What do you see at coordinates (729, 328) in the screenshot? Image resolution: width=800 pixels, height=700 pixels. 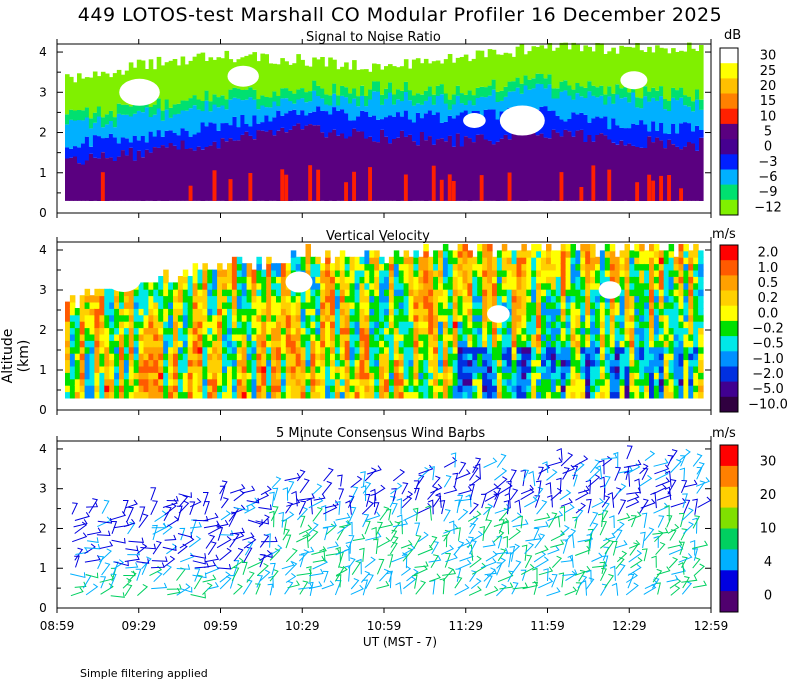 I see `colorbar-frame` at bounding box center [729, 328].